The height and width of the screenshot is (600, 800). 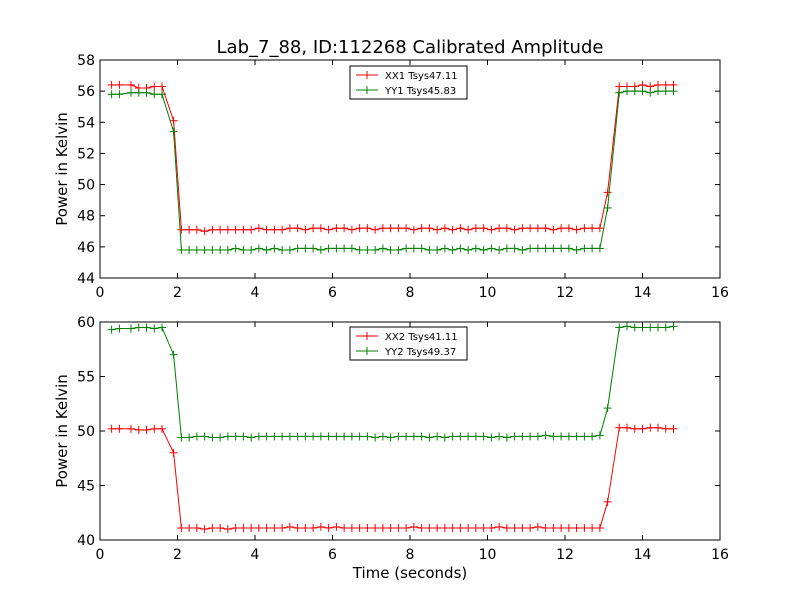 What do you see at coordinates (410, 47) in the screenshot?
I see `chart-title: Lab_7_88, ID:112268 Calibrated Amplitude` at bounding box center [410, 47].